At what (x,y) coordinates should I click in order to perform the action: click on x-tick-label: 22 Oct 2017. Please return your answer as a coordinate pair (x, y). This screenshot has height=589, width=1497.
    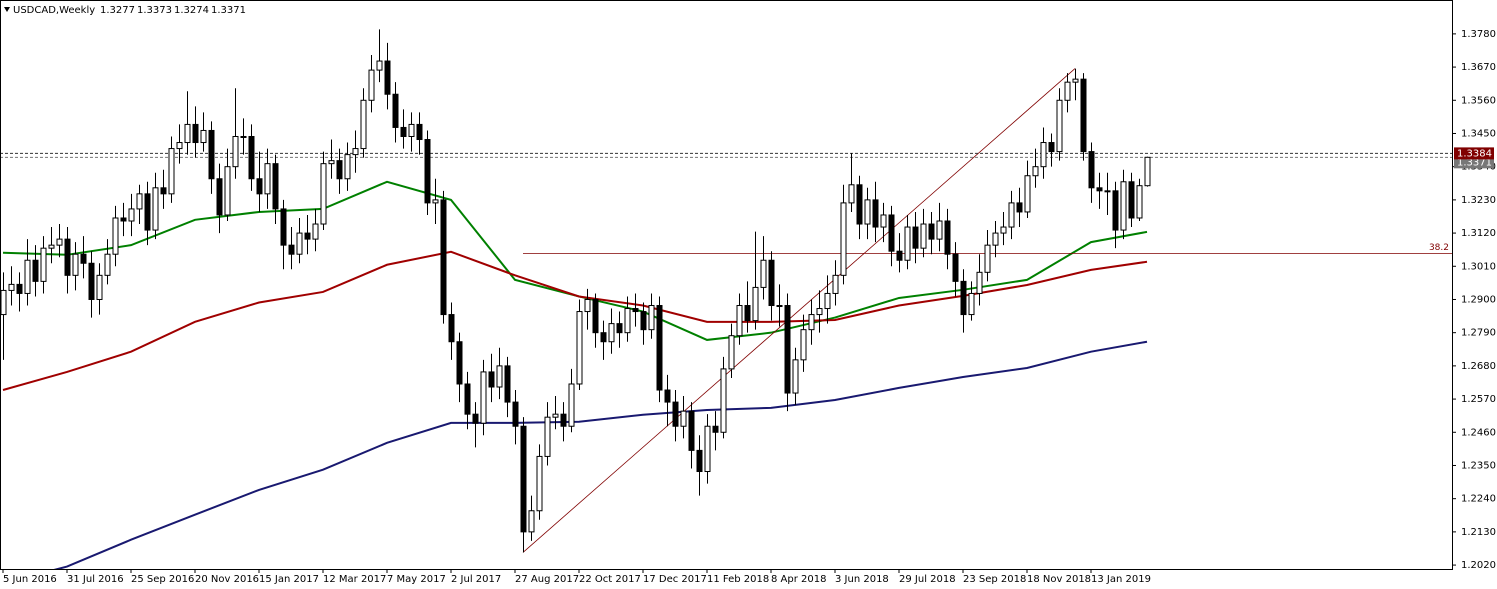
    Looking at the image, I should click on (610, 579).